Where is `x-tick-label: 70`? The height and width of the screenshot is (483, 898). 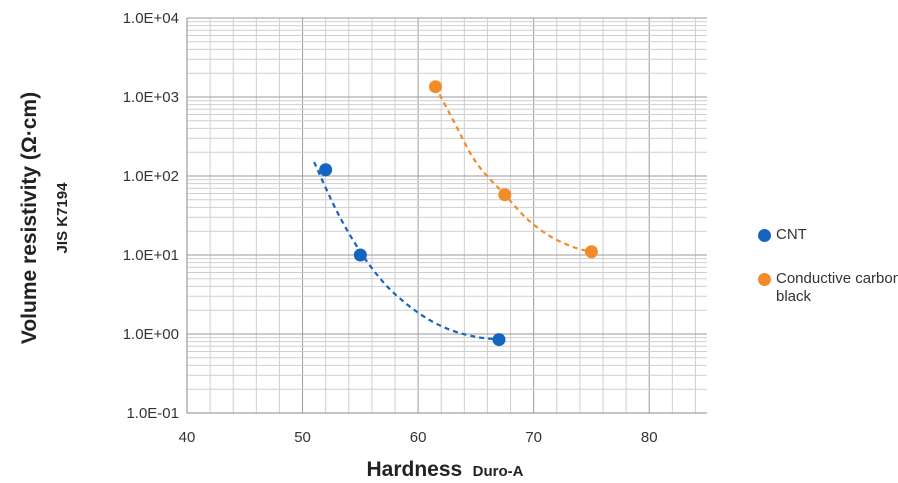 x-tick-label: 70 is located at coordinates (533, 437).